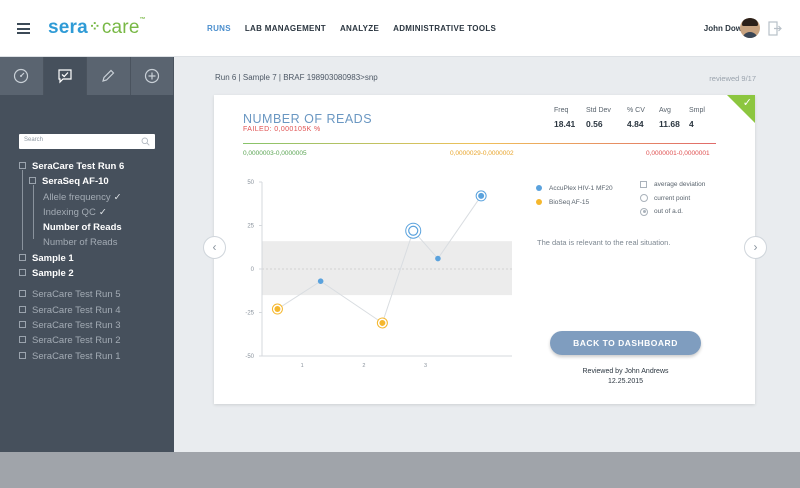  Describe the element at coordinates (387, 268) in the screenshot. I see `deviation-band` at that location.